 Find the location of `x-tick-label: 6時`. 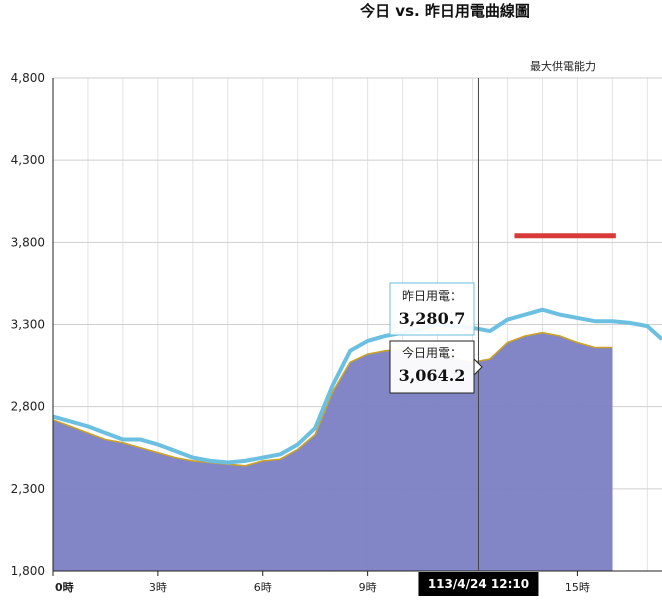

x-tick-label: 6時 is located at coordinates (263, 587).